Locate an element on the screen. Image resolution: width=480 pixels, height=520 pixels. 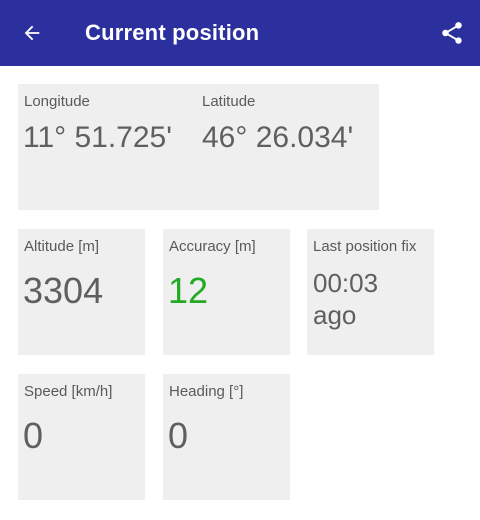
arrow-back-icon is located at coordinates (32, 33).